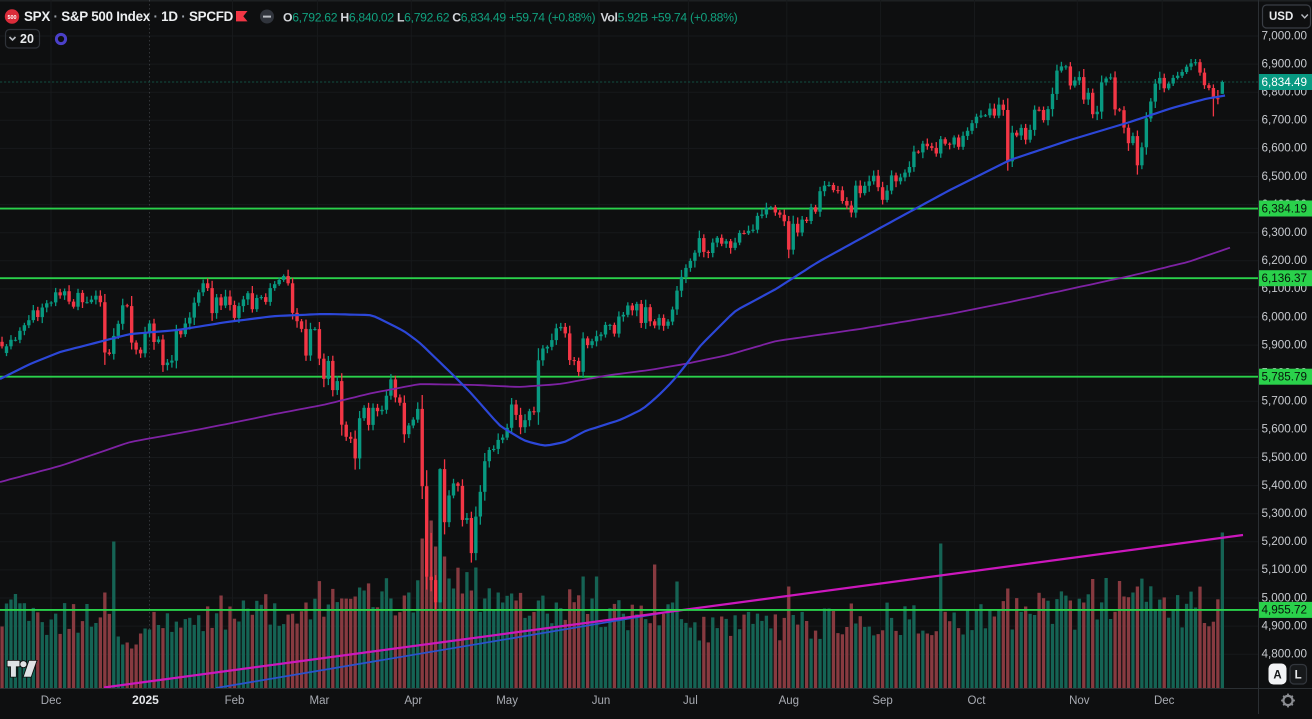 The height and width of the screenshot is (719, 1312). What do you see at coordinates (1285, 344) in the screenshot?
I see `svg-text: 5,900.00` at bounding box center [1285, 344].